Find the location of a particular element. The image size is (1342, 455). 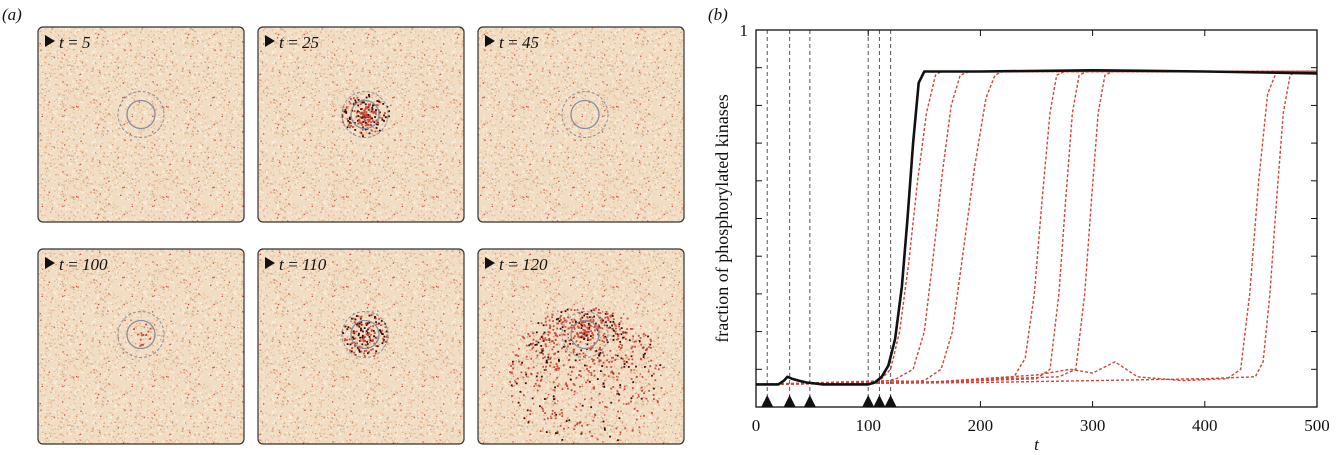

x-tick-label: 300 is located at coordinates (1093, 425).